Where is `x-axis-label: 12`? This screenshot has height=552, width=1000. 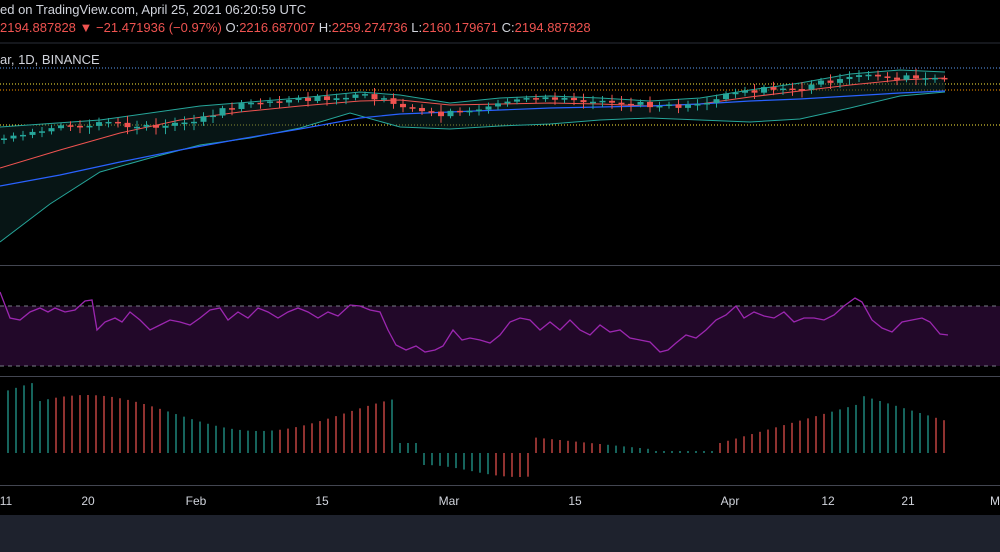
x-axis-label: 12 is located at coordinates (828, 501).